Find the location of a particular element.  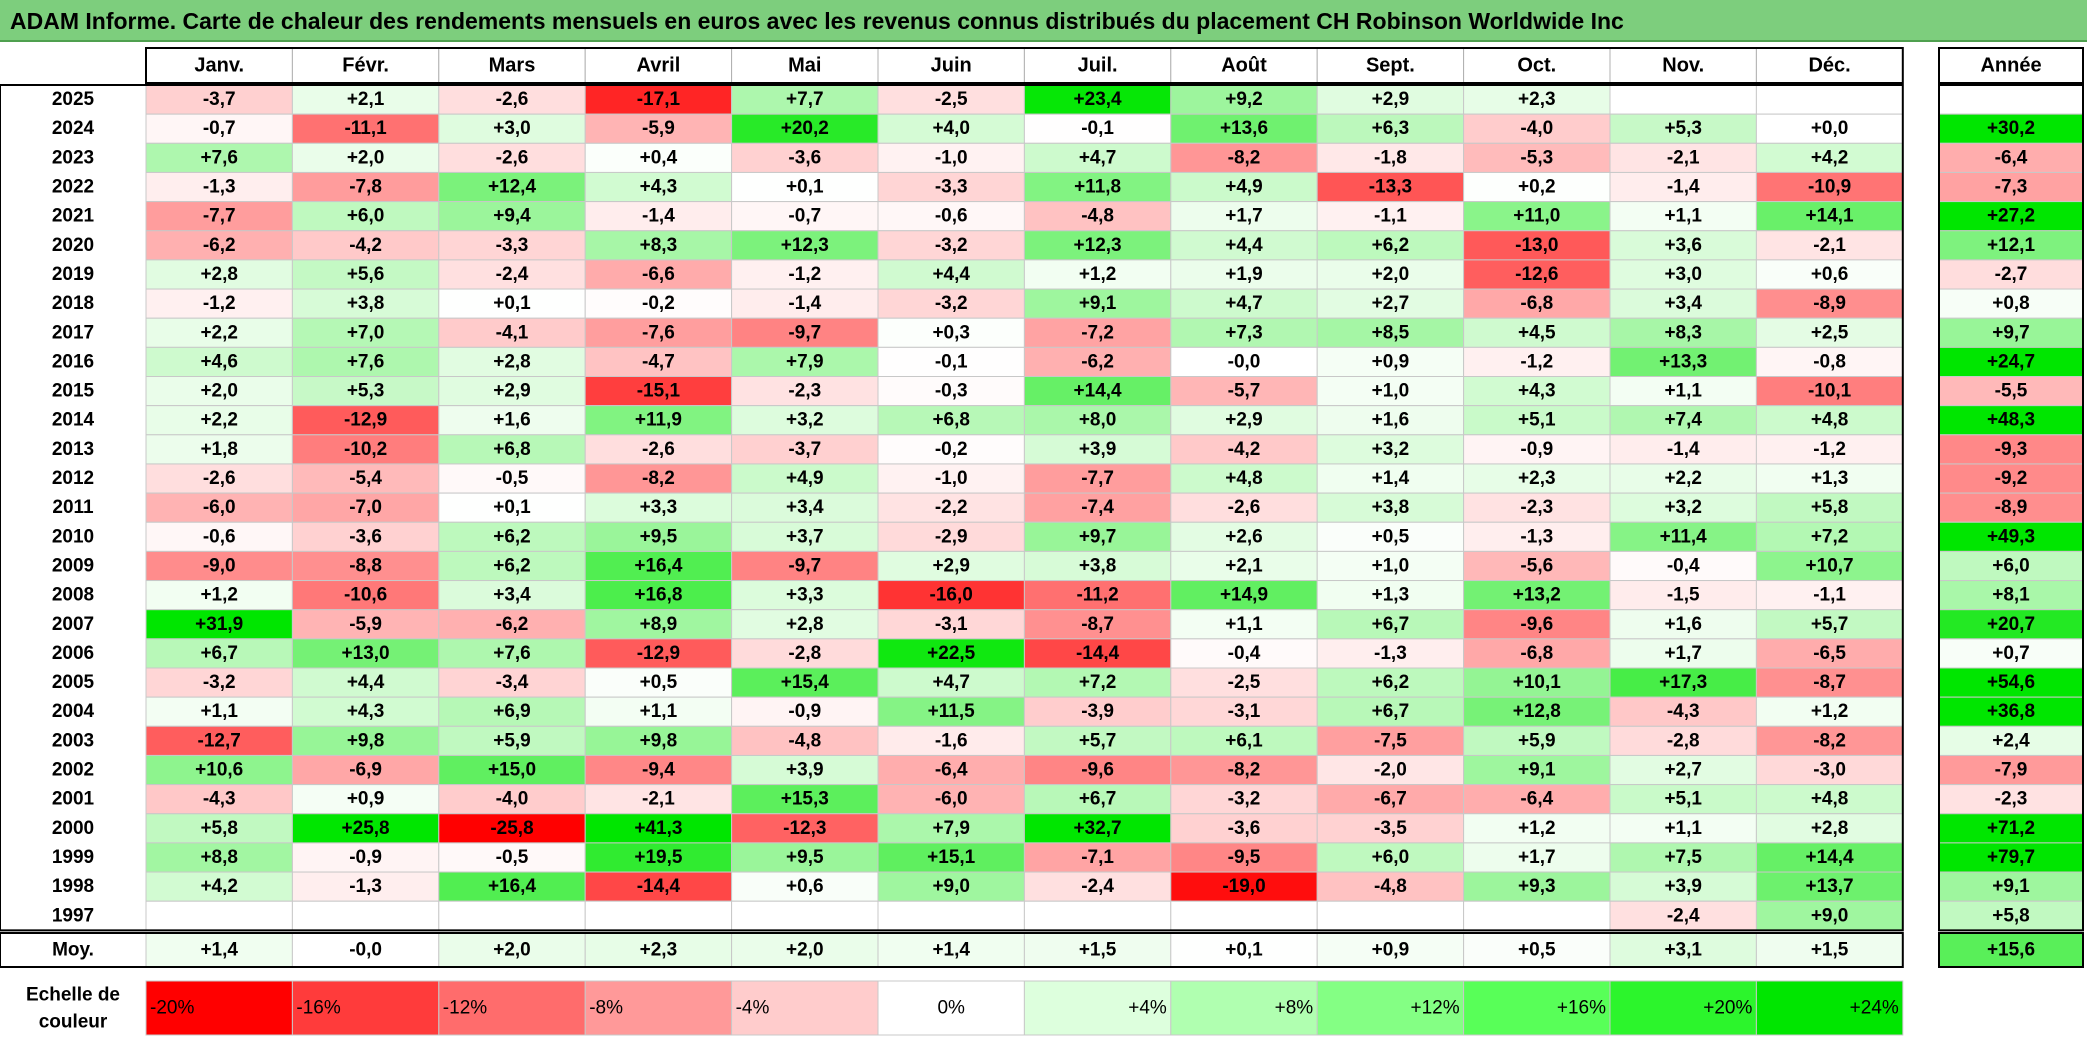

month-header-border is located at coordinates (1024, 65).